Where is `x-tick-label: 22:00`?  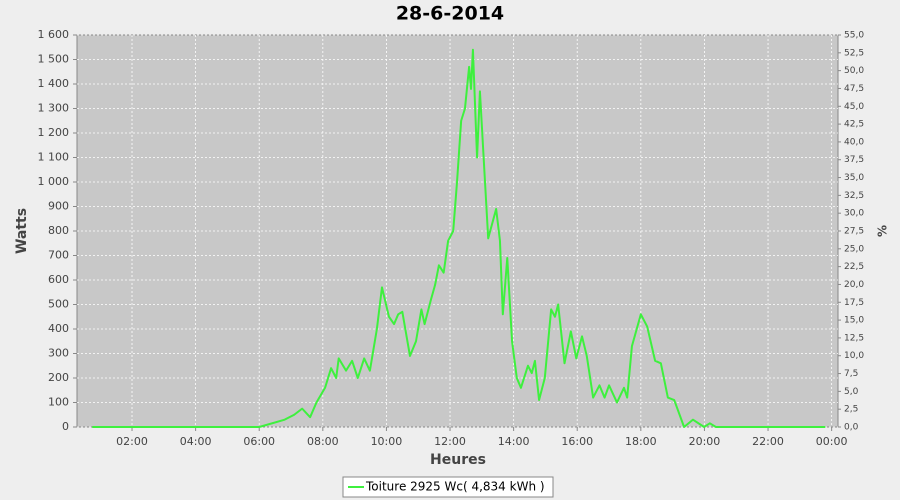 x-tick-label: 22:00 is located at coordinates (768, 441).